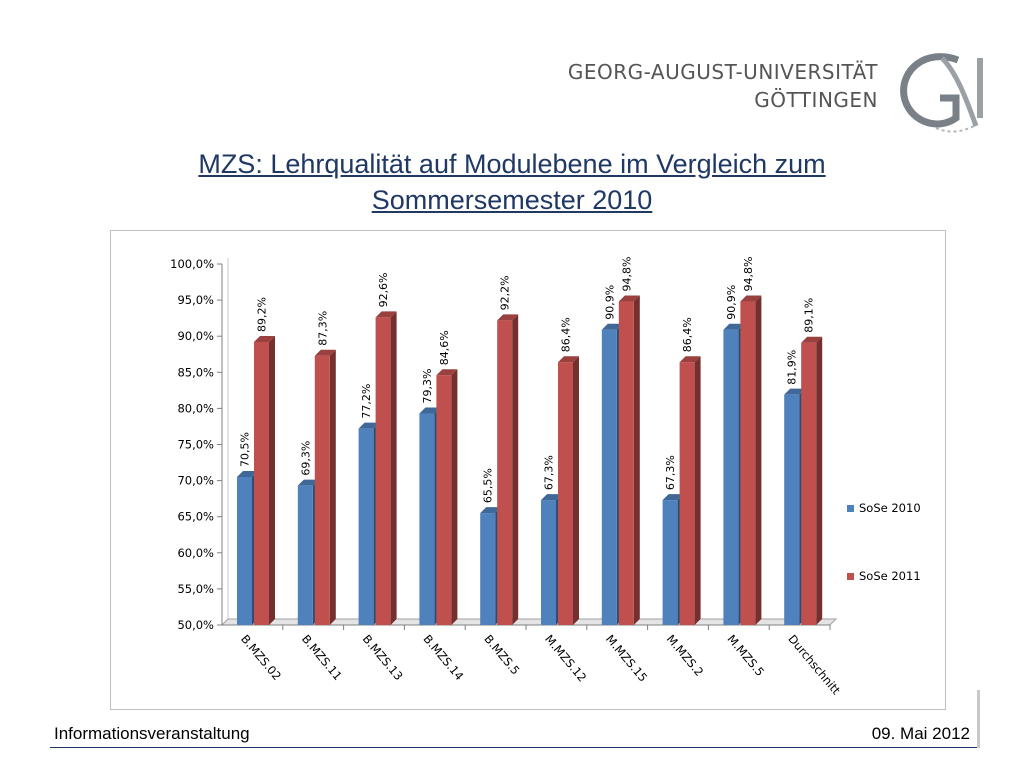 This screenshot has height=768, width=1024. I want to click on y-tick-label: 100,0%, so click(192, 264).